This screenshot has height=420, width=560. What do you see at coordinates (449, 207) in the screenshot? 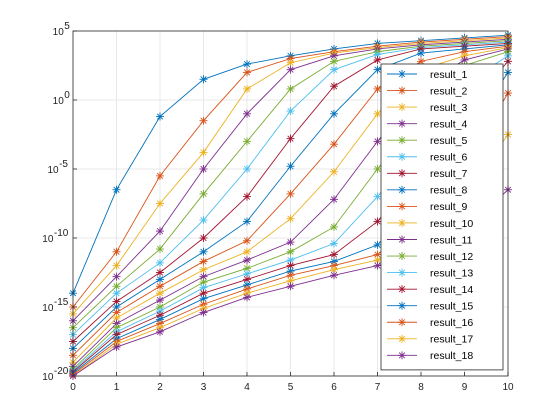
I see `legend-label: result_9` at bounding box center [449, 207].